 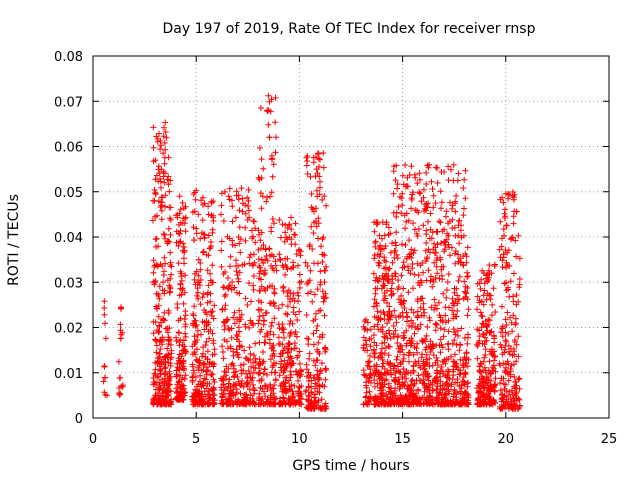 I want to click on y-tick-label: 0.07, so click(x=68, y=102).